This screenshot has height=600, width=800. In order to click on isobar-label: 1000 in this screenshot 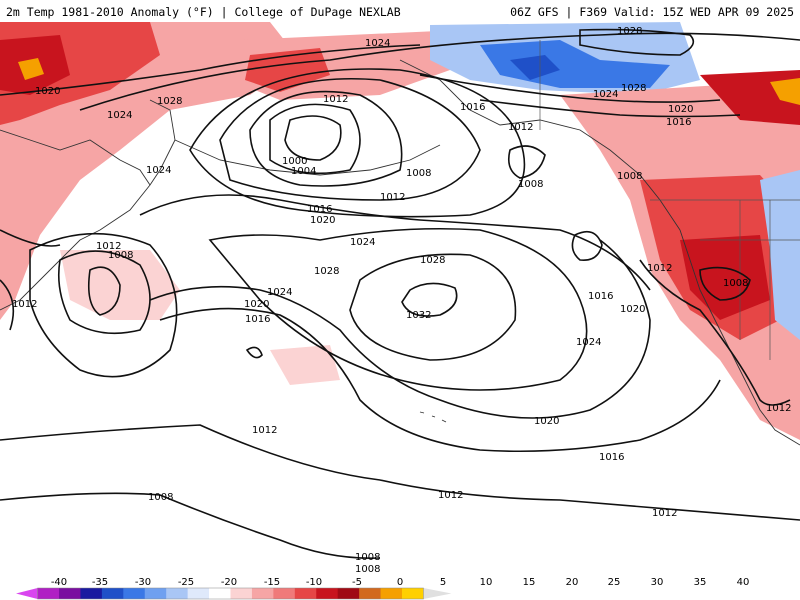, I will do `click(294, 161)`.